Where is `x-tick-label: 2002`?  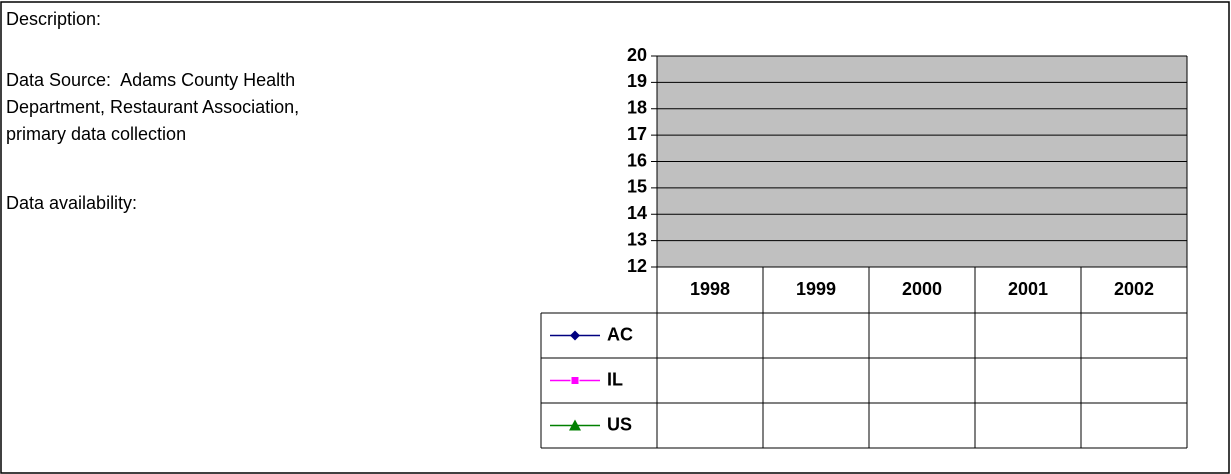
x-tick-label: 2002 is located at coordinates (1134, 289).